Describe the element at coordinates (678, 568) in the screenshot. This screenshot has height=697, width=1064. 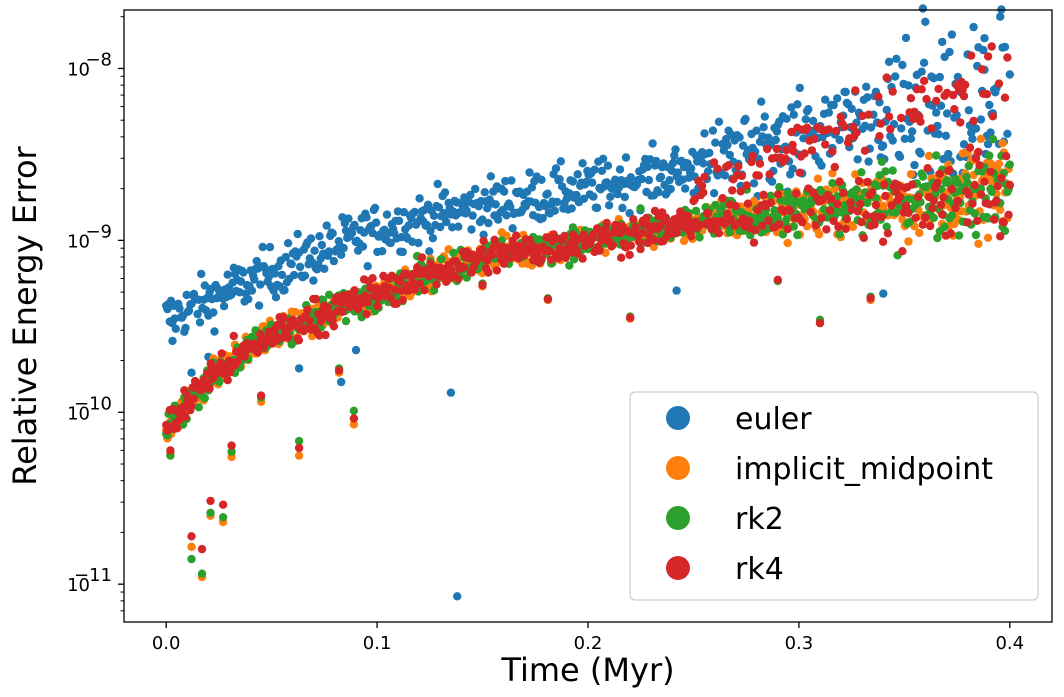
I see `legend-marker-rk4` at that location.